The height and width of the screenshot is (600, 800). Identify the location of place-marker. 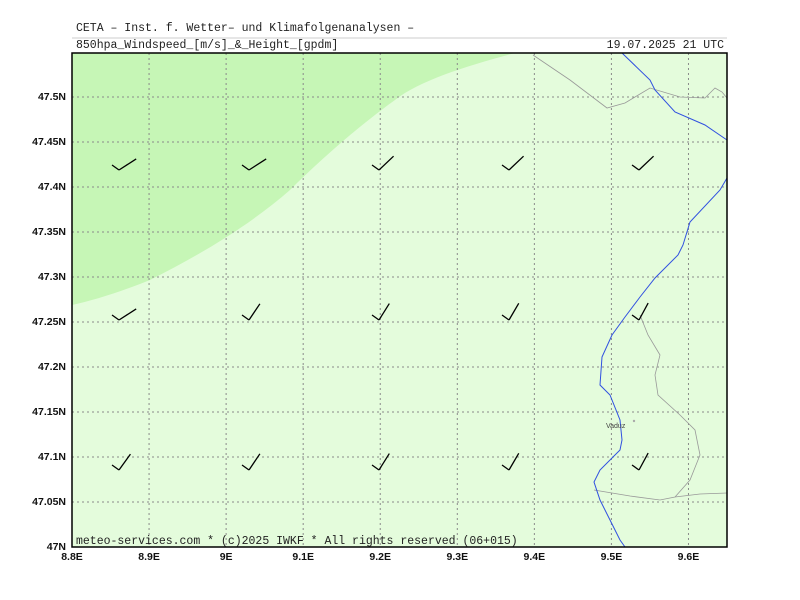
(634, 421).